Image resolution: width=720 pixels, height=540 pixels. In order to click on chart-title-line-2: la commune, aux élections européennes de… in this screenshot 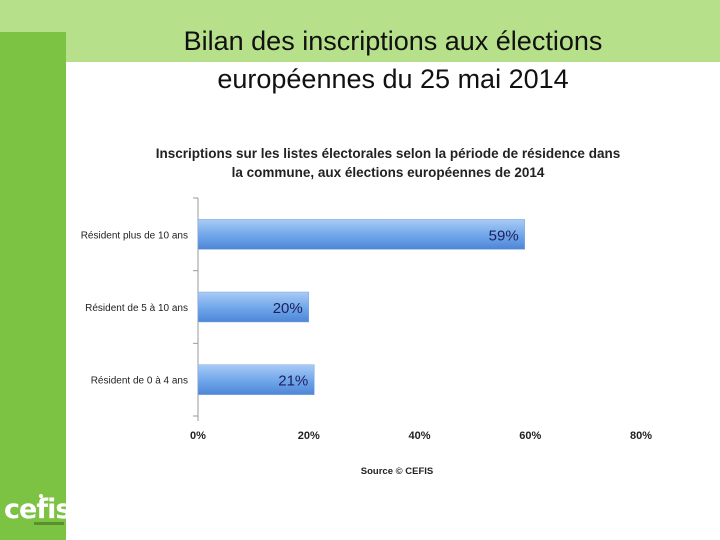, I will do `click(388, 172)`.